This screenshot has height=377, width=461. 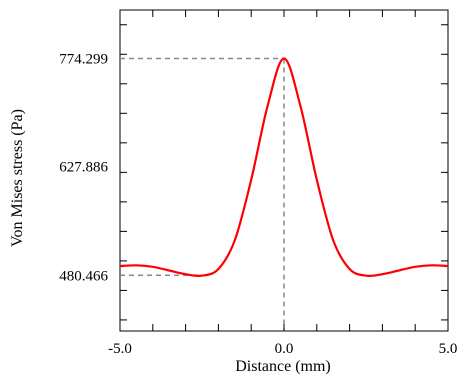 I want to click on y-axis-label: Von Mises stress (Pa), so click(x=17, y=178).